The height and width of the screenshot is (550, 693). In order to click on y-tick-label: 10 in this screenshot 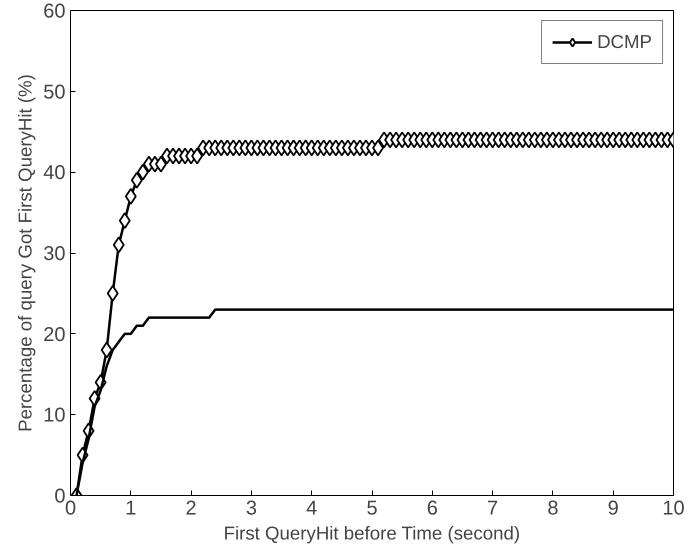, I will do `click(54, 415)`.